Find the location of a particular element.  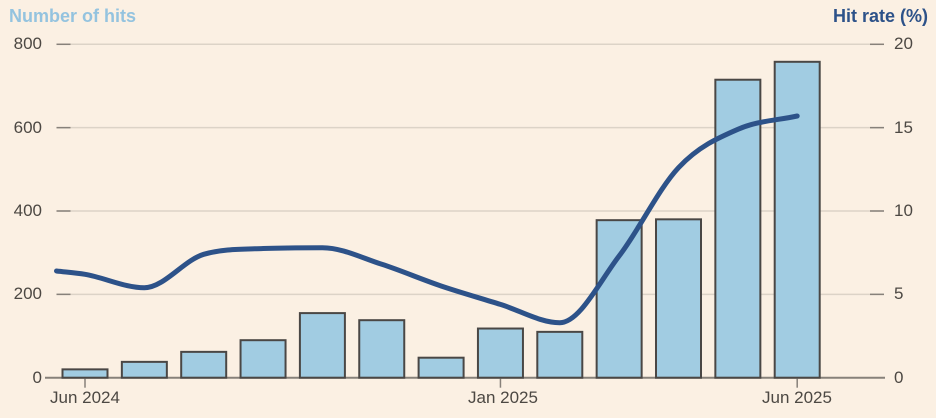

x-axis-tick-jun-2024: Jun 2024 is located at coordinates (85, 397).